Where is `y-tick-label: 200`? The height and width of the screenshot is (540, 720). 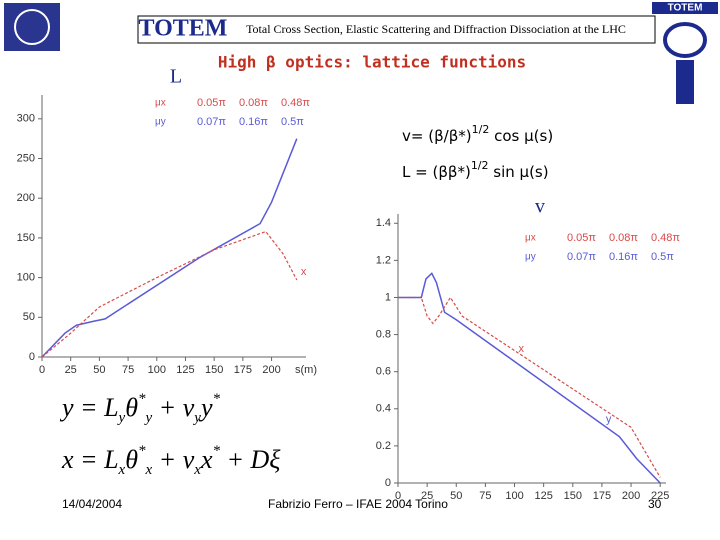 y-tick-label: 200 is located at coordinates (26, 198).